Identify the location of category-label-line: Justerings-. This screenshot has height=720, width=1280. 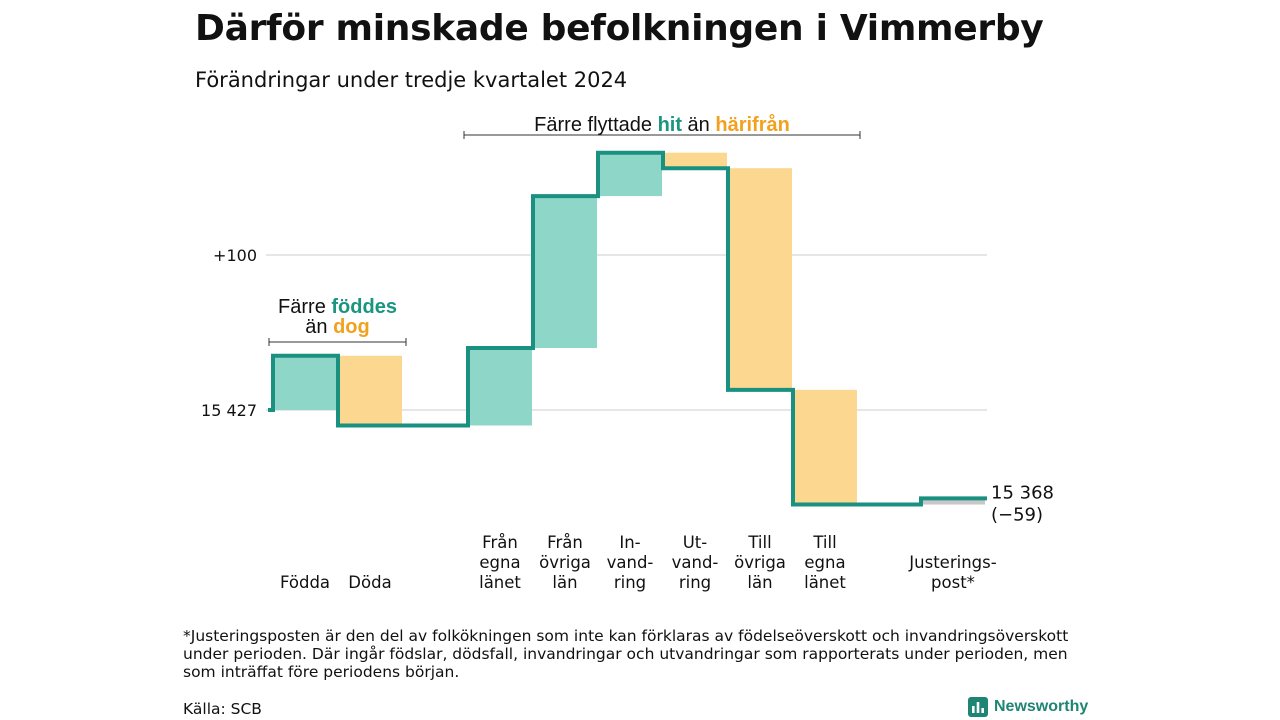
(952, 562).